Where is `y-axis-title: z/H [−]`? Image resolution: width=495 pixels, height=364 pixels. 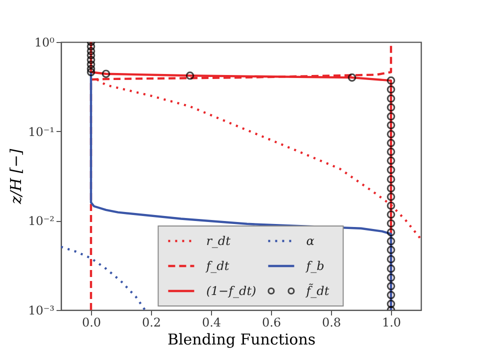 y-axis-title: z/H [−] is located at coordinates (16, 177).